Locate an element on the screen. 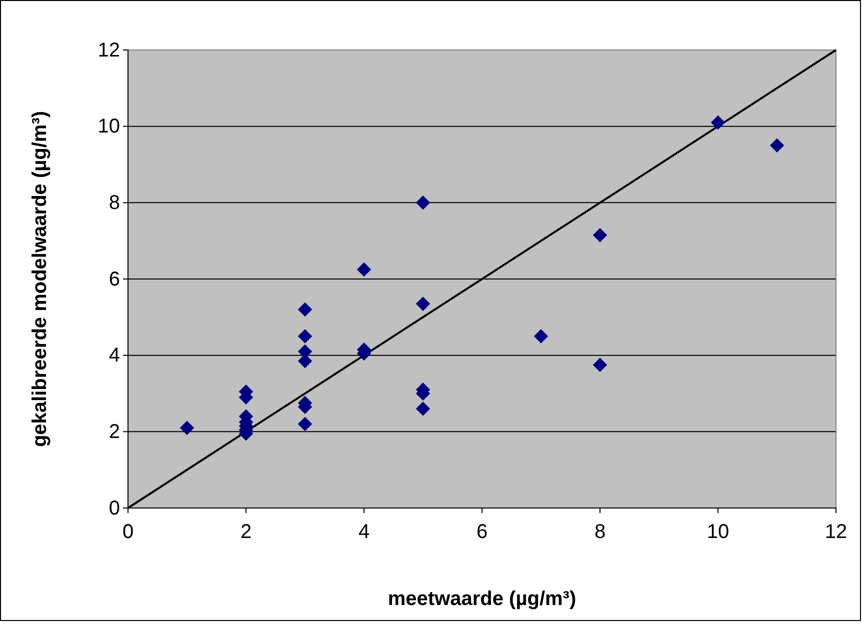 The height and width of the screenshot is (630, 862). y-tick-label: 2 is located at coordinates (114, 432).